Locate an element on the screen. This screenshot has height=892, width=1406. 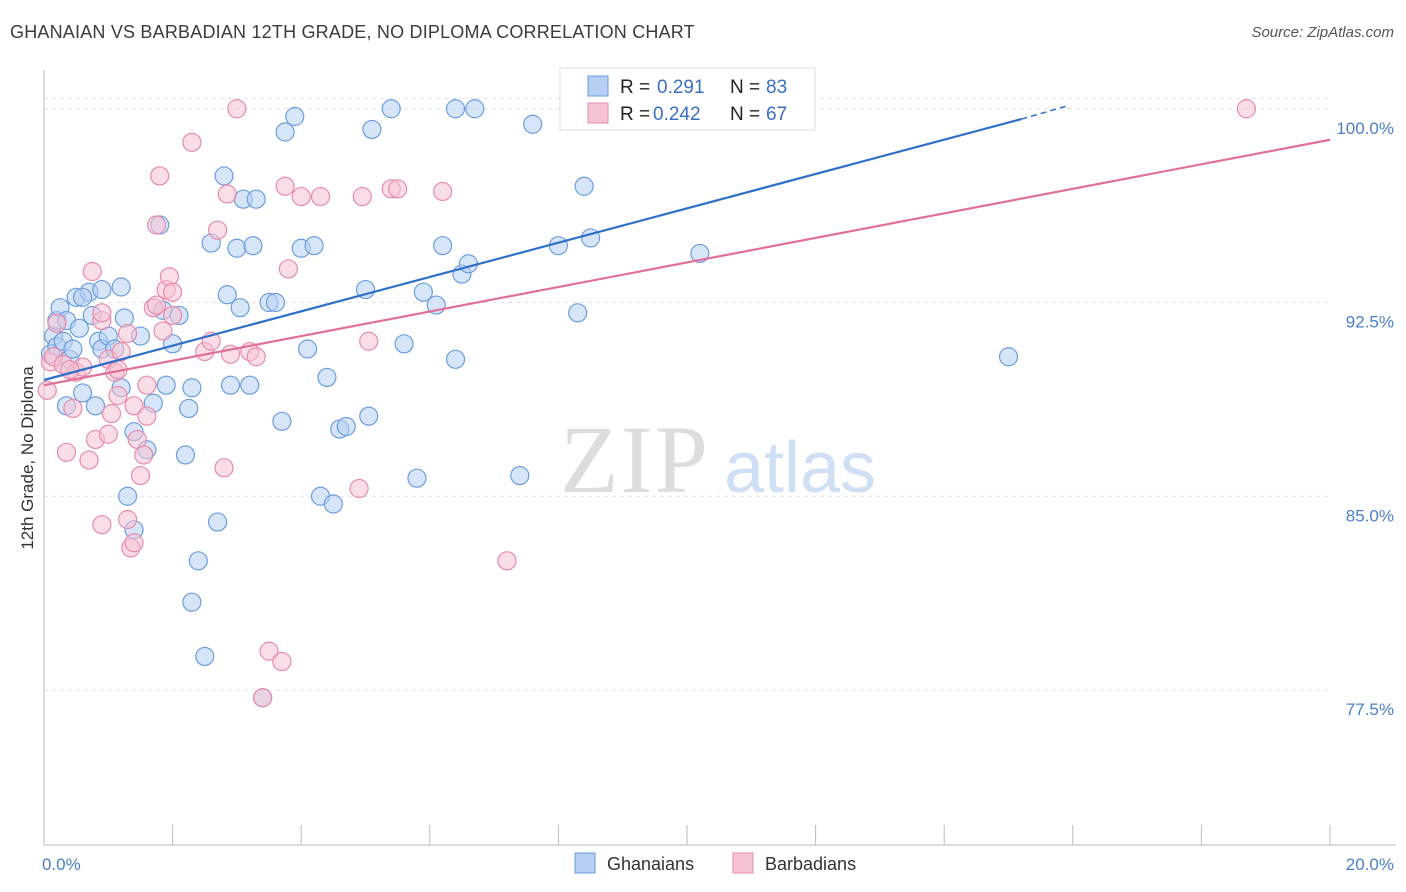
ghanaian-trend-extension is located at coordinates (1044, 112).